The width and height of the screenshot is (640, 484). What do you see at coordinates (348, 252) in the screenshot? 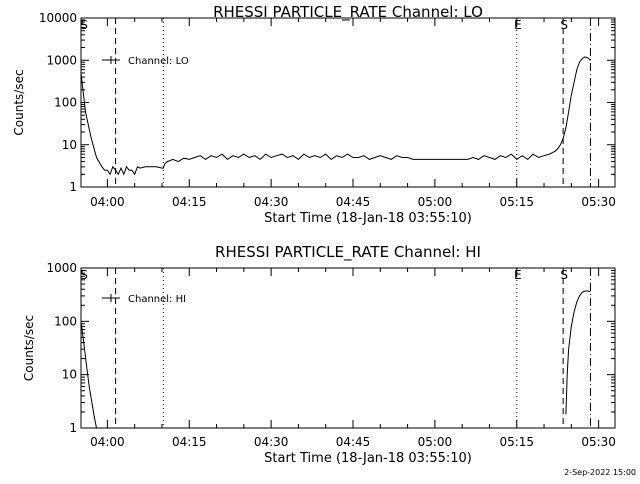
I see `chart-title: RHESSI PARTICLE_RATE Channel: HI` at bounding box center [348, 252].